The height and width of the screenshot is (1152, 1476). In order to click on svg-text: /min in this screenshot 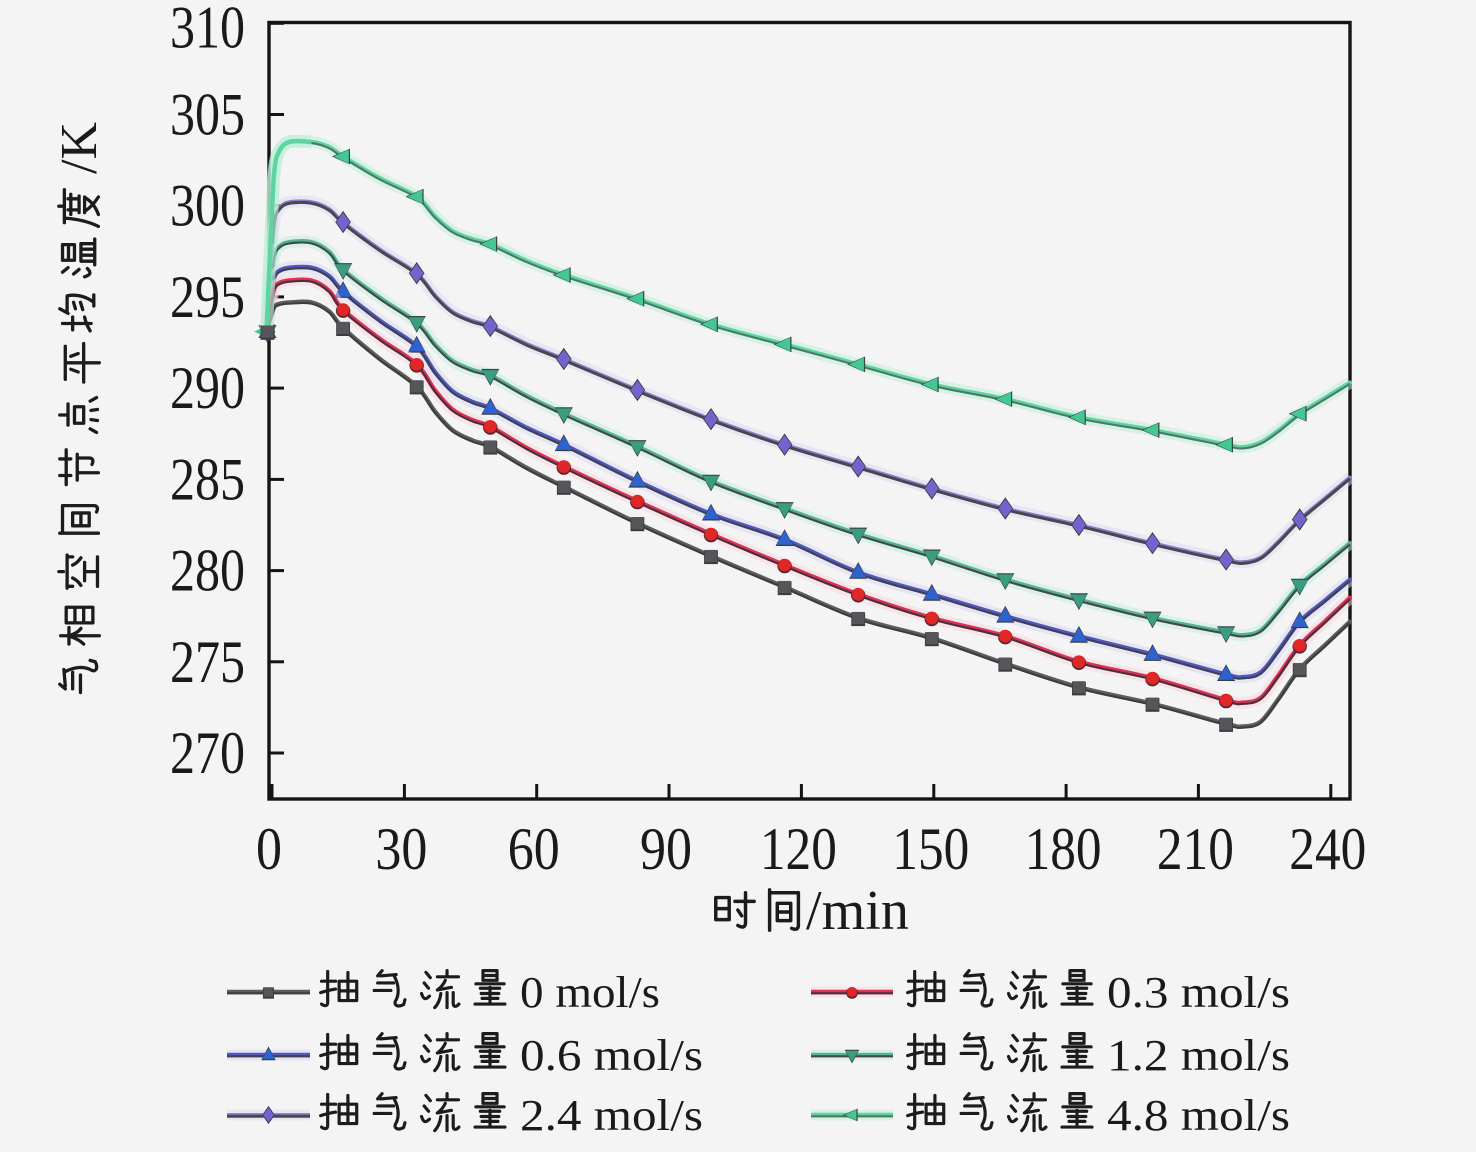, I will do `click(857, 911)`.